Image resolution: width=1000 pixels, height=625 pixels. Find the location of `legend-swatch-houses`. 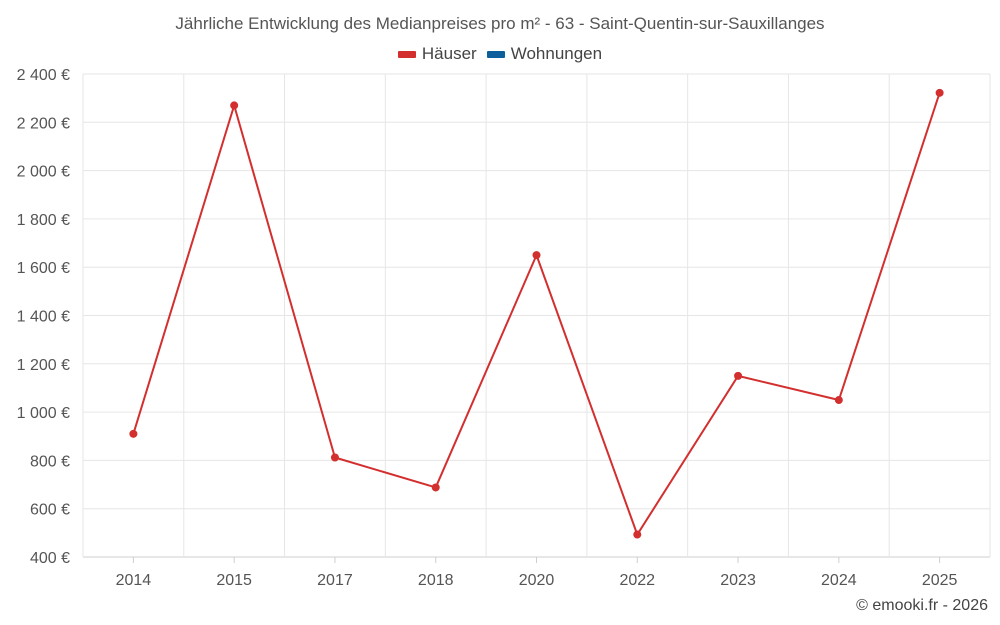

legend-swatch-houses is located at coordinates (406, 54).